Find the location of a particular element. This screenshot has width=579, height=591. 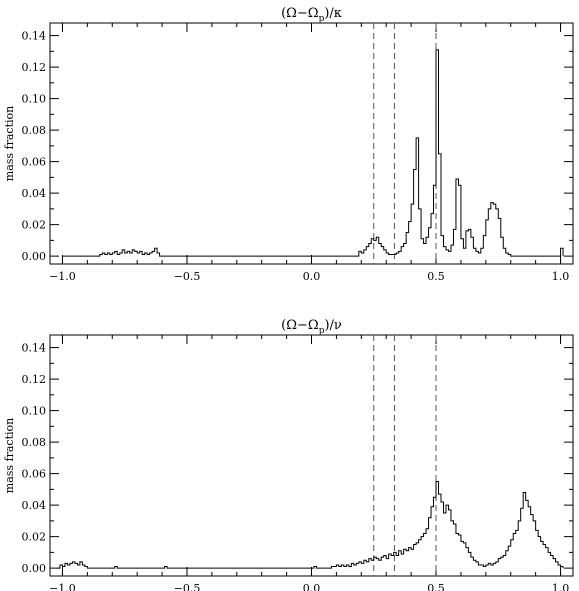

title-tail: )/ν is located at coordinates (332, 325).